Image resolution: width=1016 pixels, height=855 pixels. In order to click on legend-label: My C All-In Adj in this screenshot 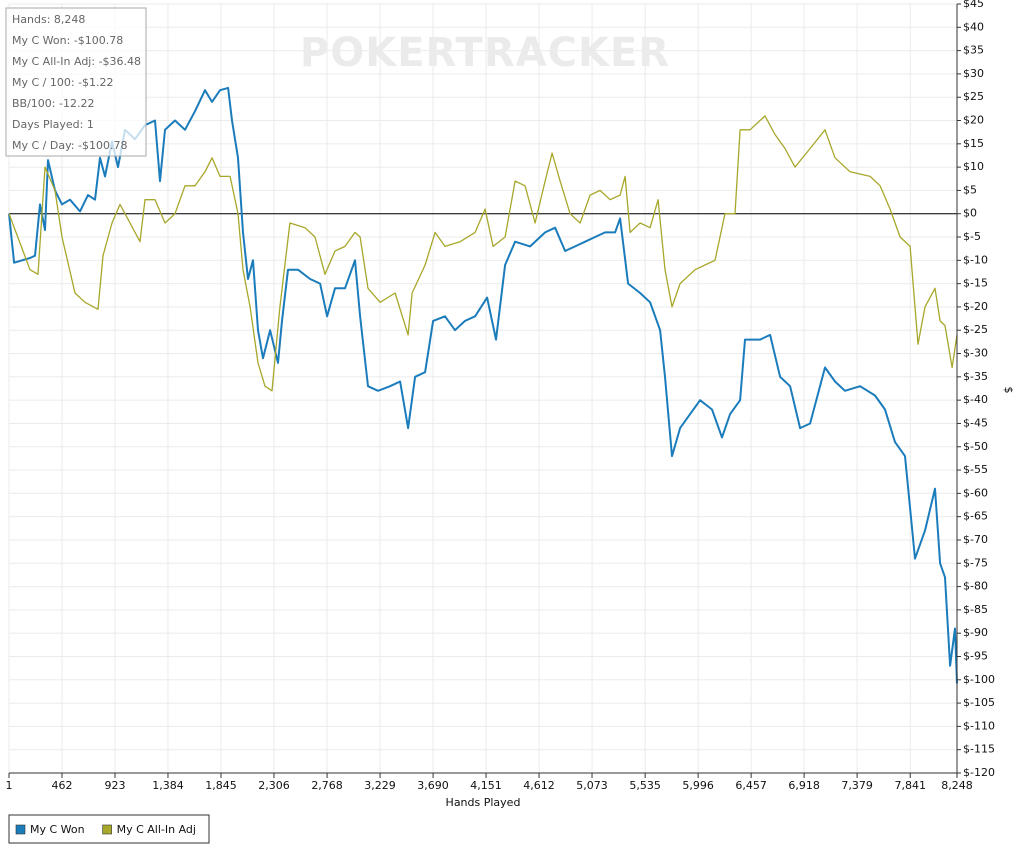, I will do `click(156, 829)`.